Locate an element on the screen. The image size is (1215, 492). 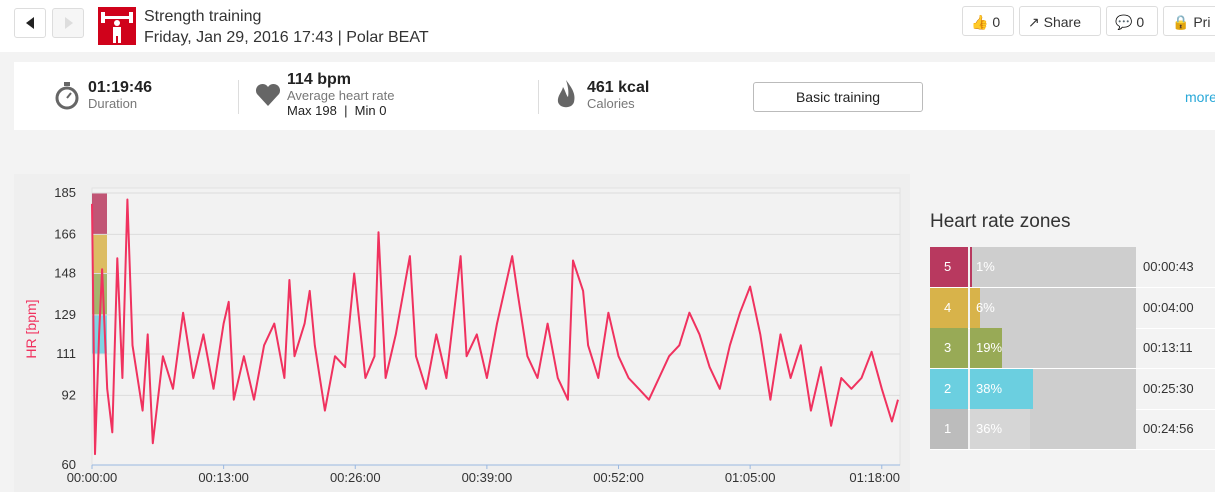
zone-row: 1 36% 00:24:56 is located at coordinates (1072, 429).